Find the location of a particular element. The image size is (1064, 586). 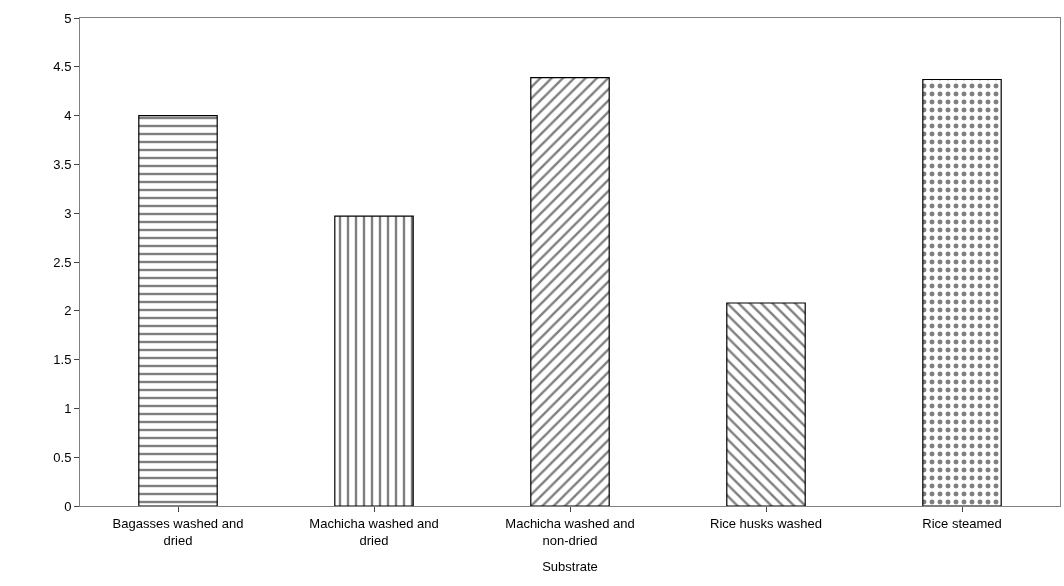

y-tick-label: 2 is located at coordinates (68, 311).